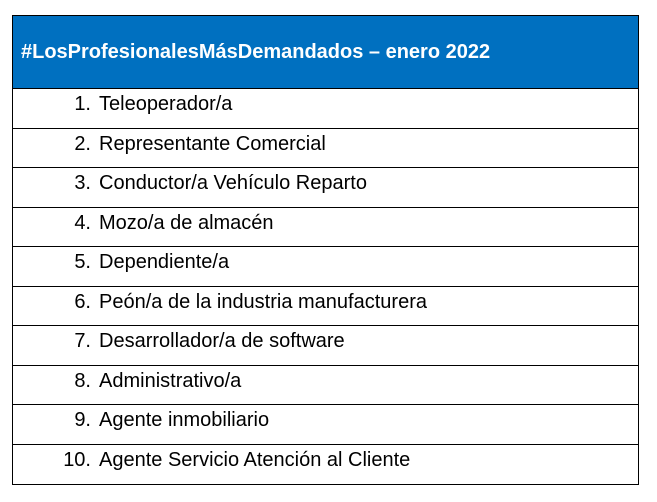 The width and height of the screenshot is (657, 502). Describe the element at coordinates (166, 104) in the screenshot. I see `row-label: Teleoperador/a` at that location.